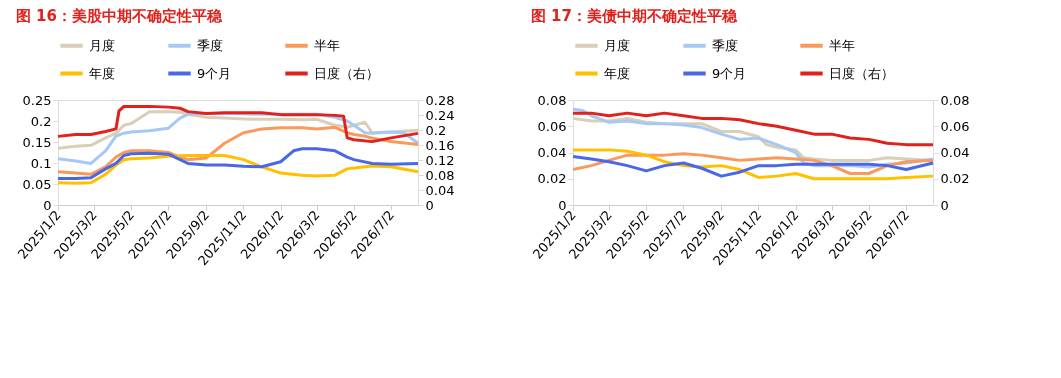 Image resolution: width=1061 pixels, height=378 pixels. I want to click on y-tick-label: 0.25, so click(37, 100).